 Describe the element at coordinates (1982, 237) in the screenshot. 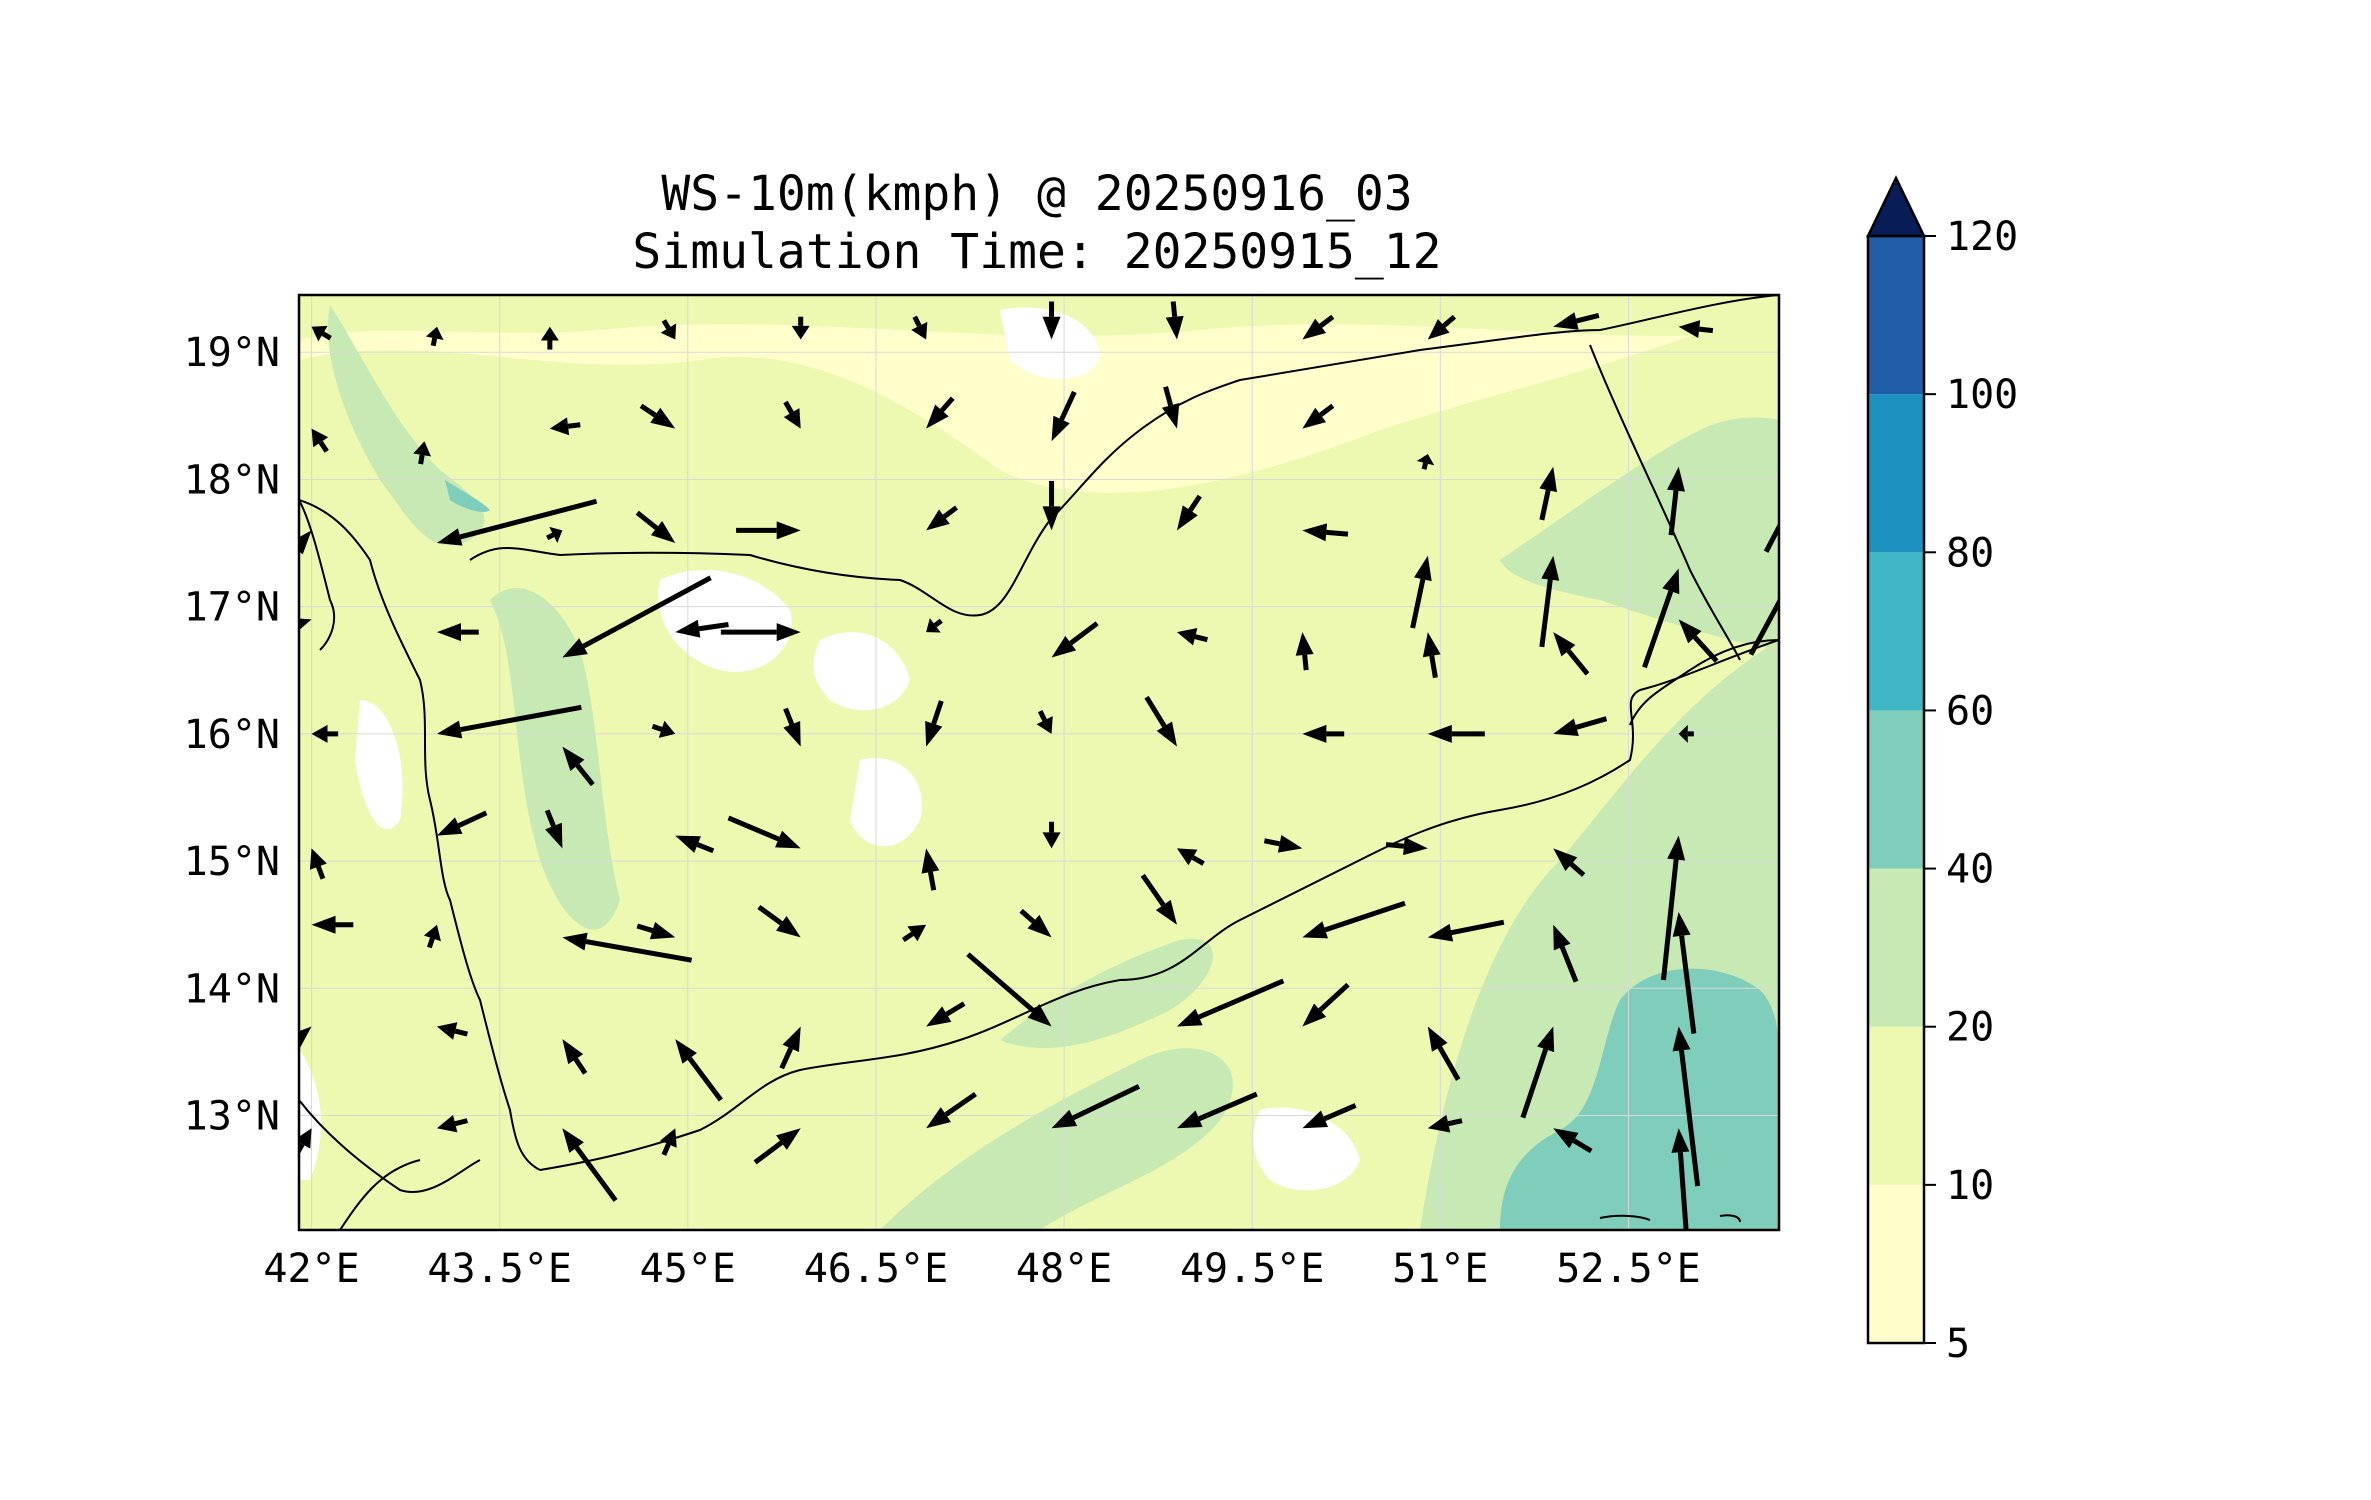

I see `colorbar-label-7: 120` at that location.